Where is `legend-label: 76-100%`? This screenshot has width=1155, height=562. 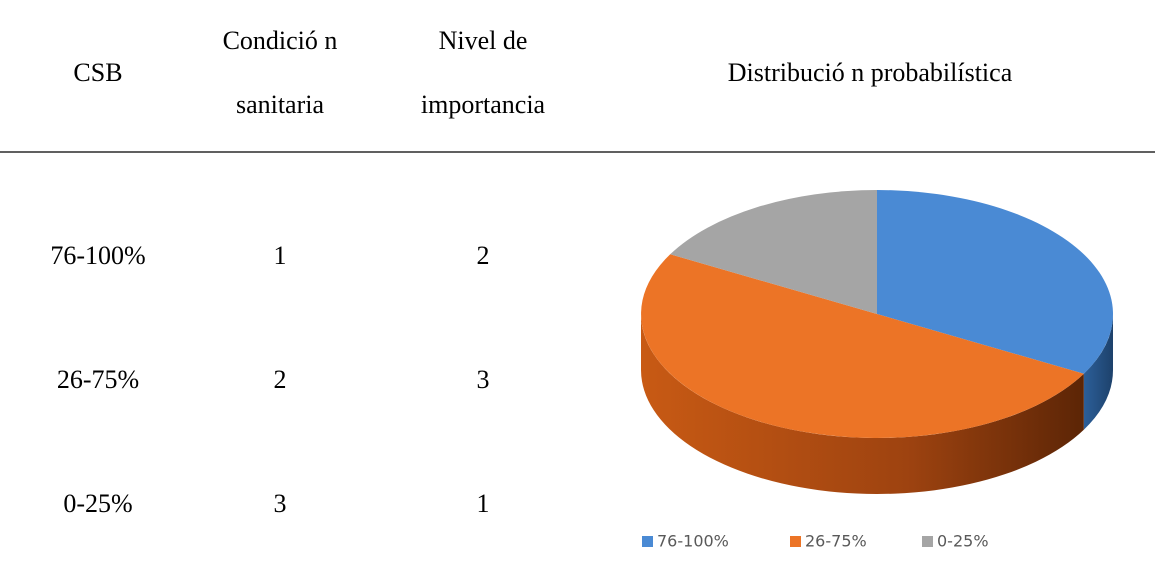
legend-label: 76-100% is located at coordinates (693, 541).